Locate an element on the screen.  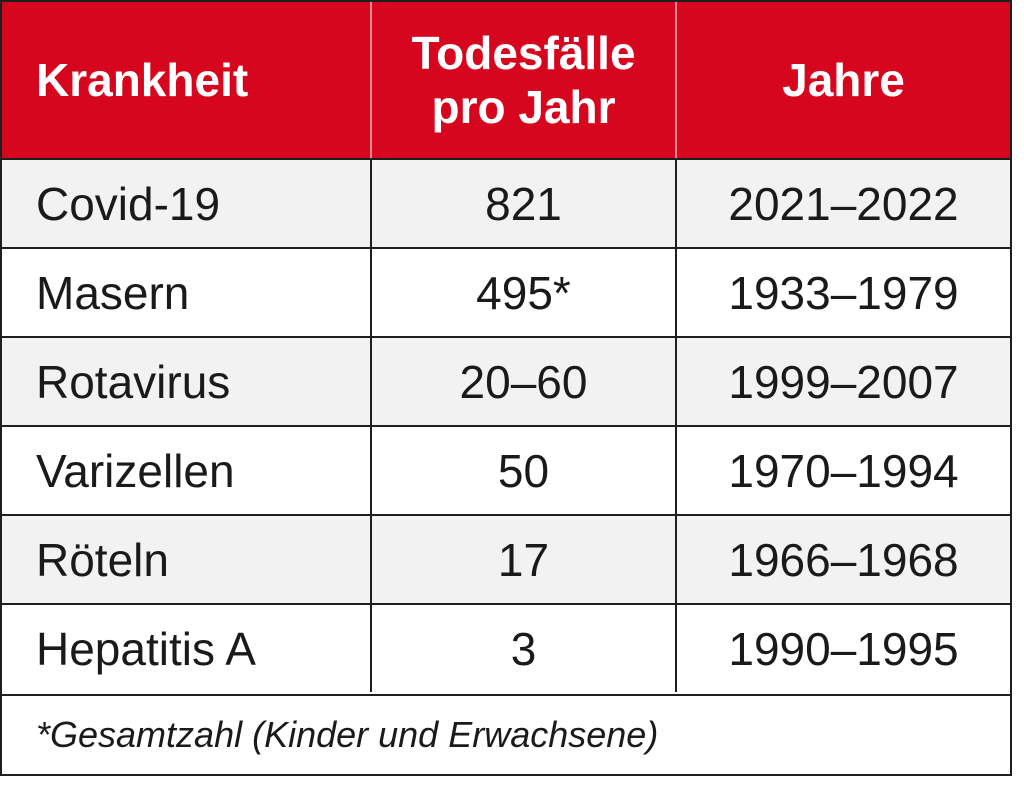
deaths-per-year: 50 is located at coordinates (523, 470).